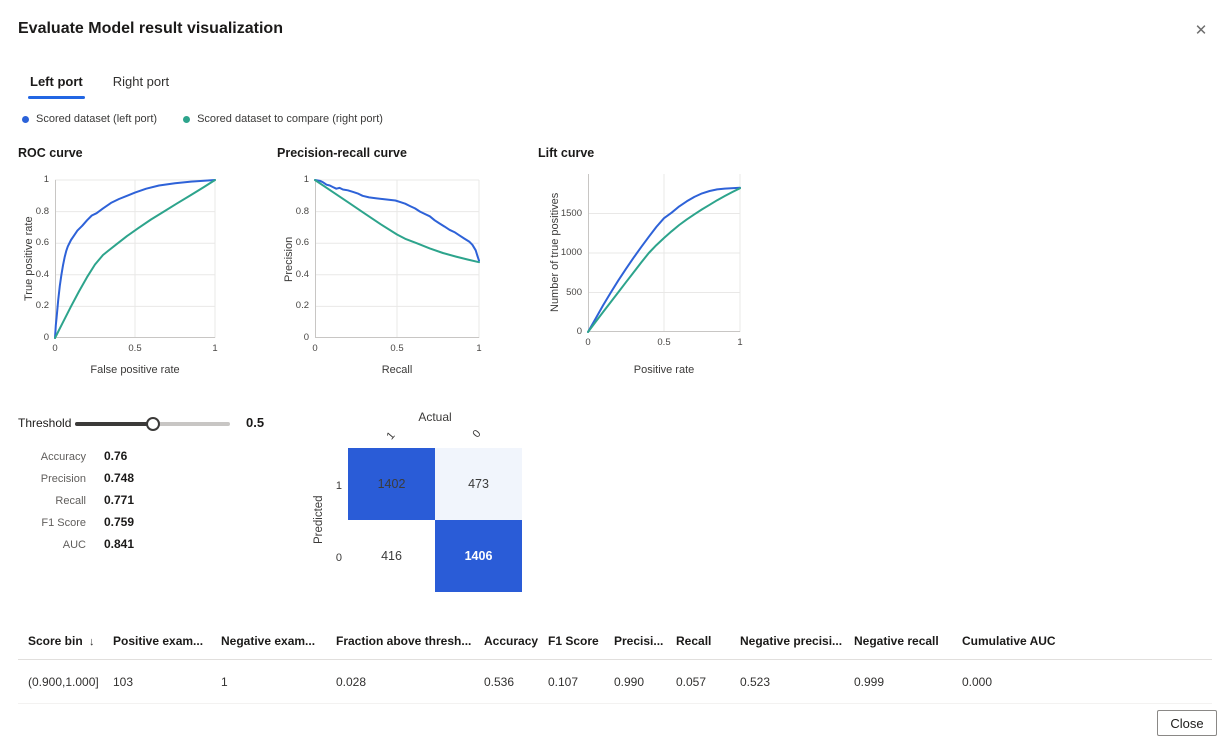  What do you see at coordinates (65, 681) in the screenshot?
I see `cell-score-bin: (0.900,1.000]` at bounding box center [65, 681].